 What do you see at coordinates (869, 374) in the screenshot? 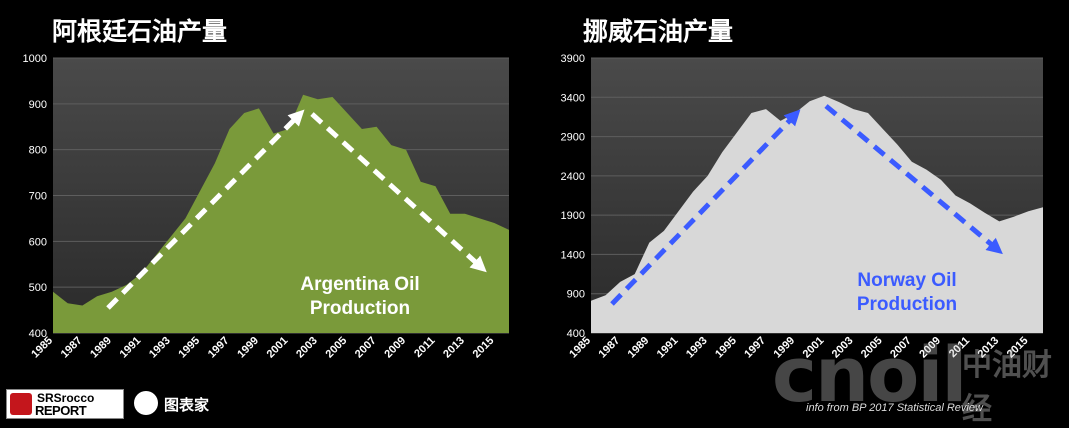
I see `cnoil-watermark: cnoil` at bounding box center [869, 374].